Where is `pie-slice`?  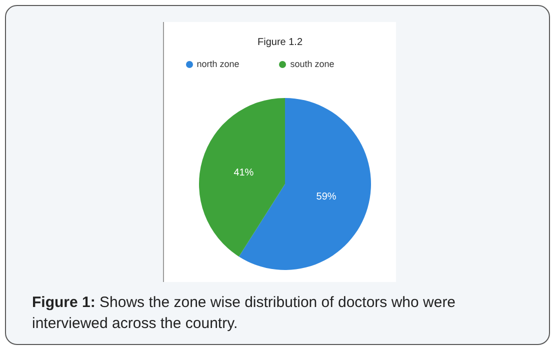
pie-slice is located at coordinates (242, 177).